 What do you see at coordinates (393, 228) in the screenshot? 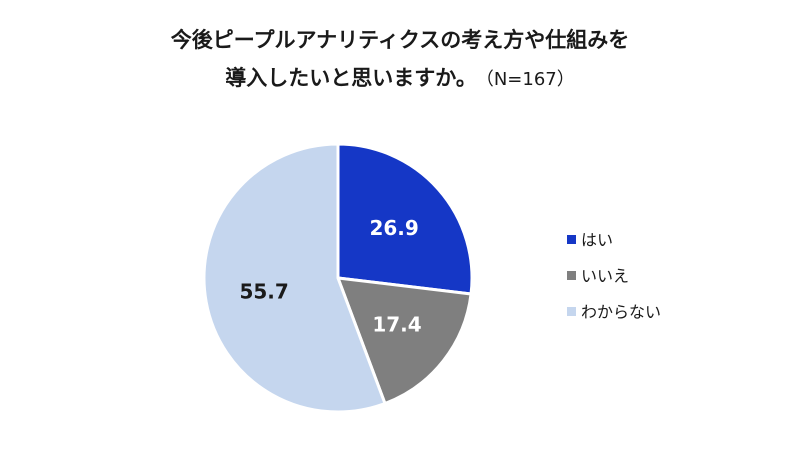
I see `slice-value-label-1: 26.9` at bounding box center [393, 228].